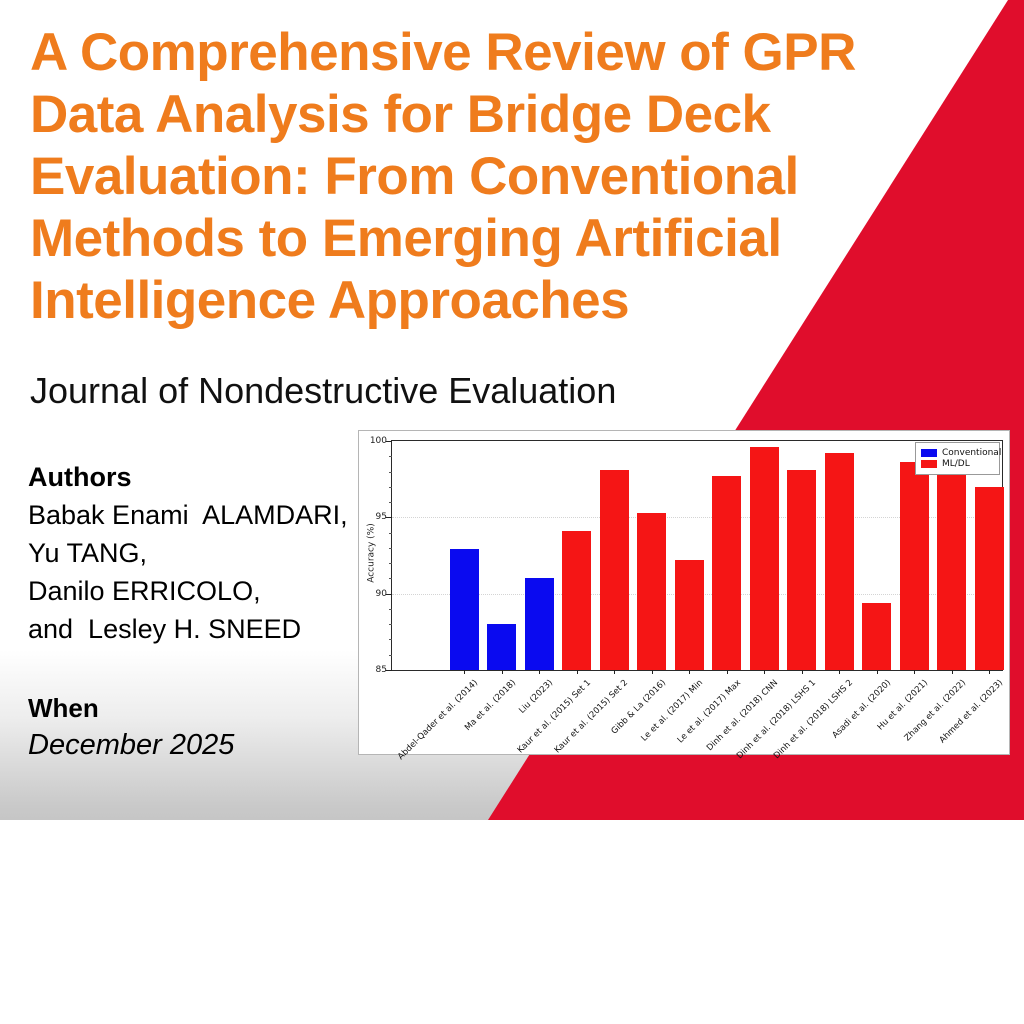  I want to click on authors-heading: Authors, so click(80, 477).